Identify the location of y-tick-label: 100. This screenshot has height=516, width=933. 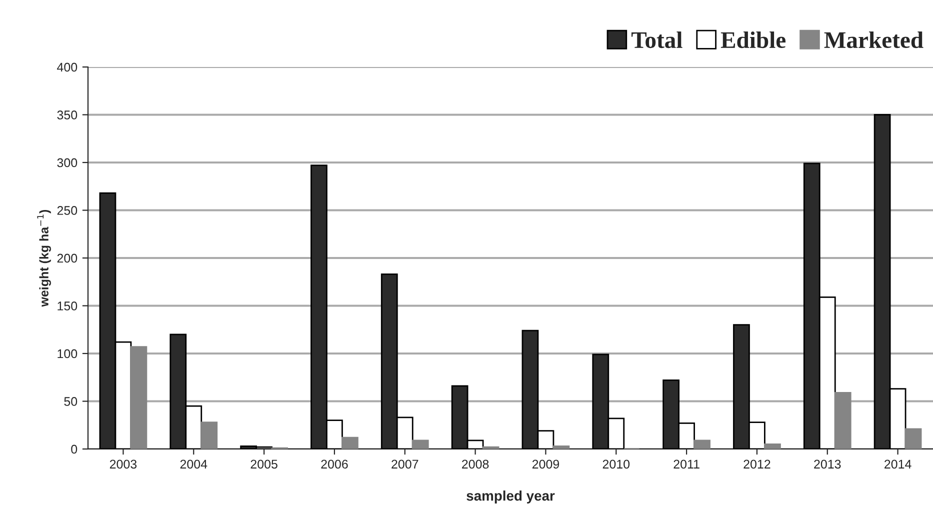
(68, 353).